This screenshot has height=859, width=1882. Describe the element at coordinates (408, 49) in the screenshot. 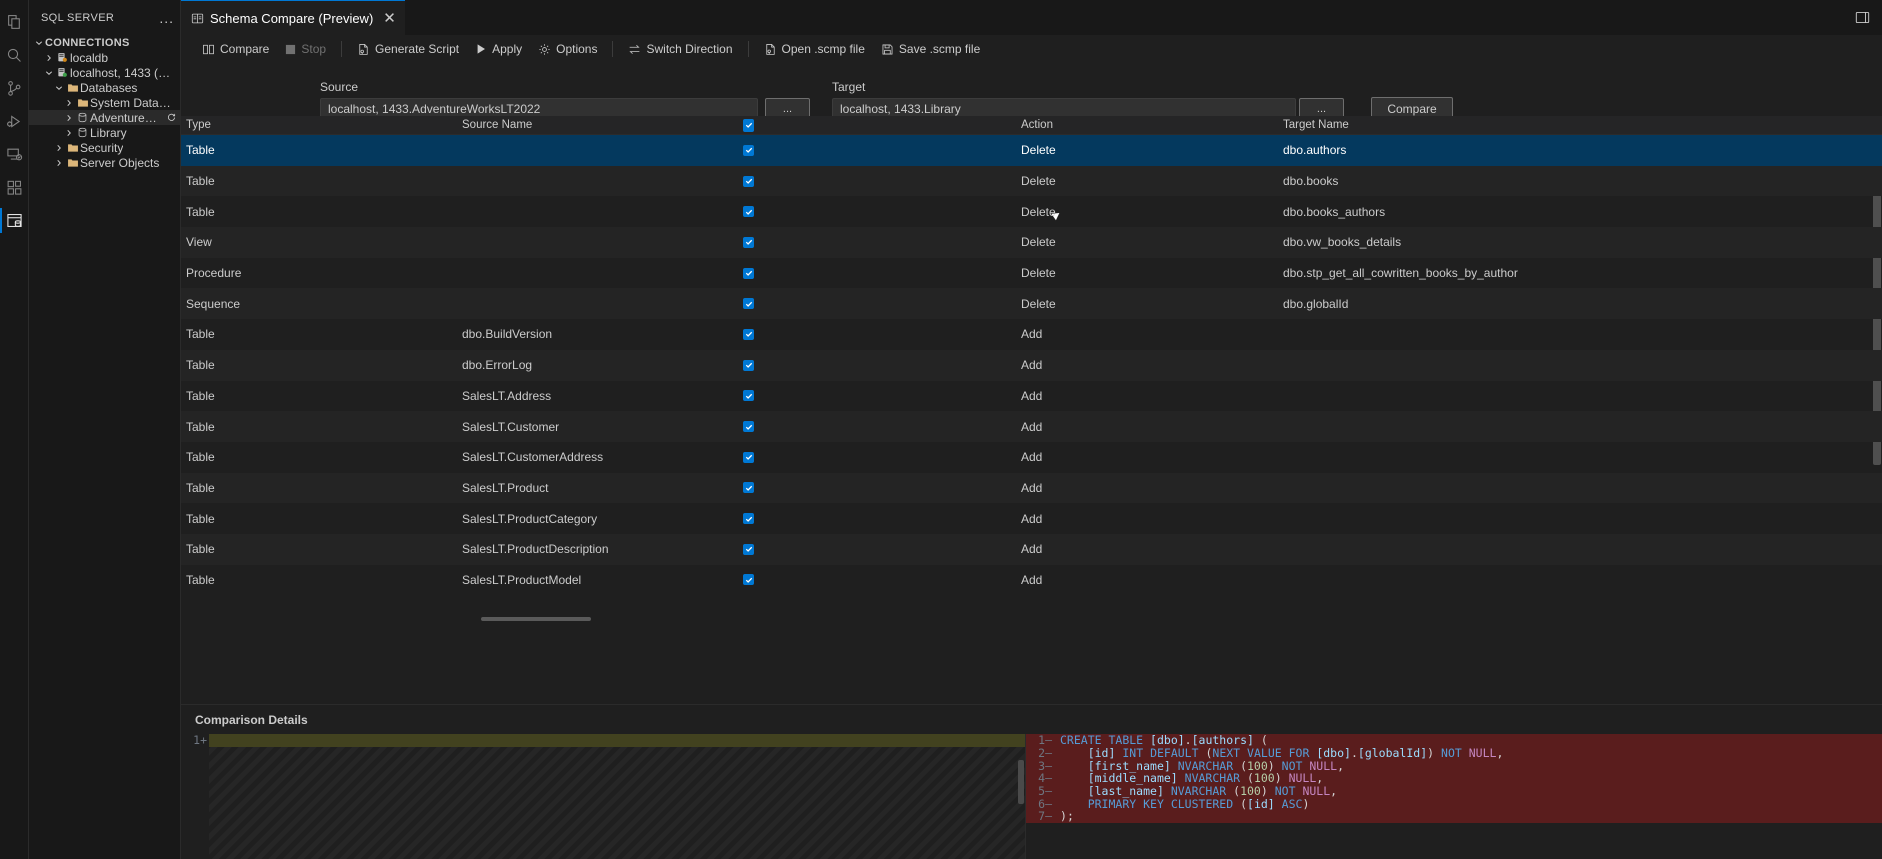

I see `generate-script-button: Generate Script` at that location.